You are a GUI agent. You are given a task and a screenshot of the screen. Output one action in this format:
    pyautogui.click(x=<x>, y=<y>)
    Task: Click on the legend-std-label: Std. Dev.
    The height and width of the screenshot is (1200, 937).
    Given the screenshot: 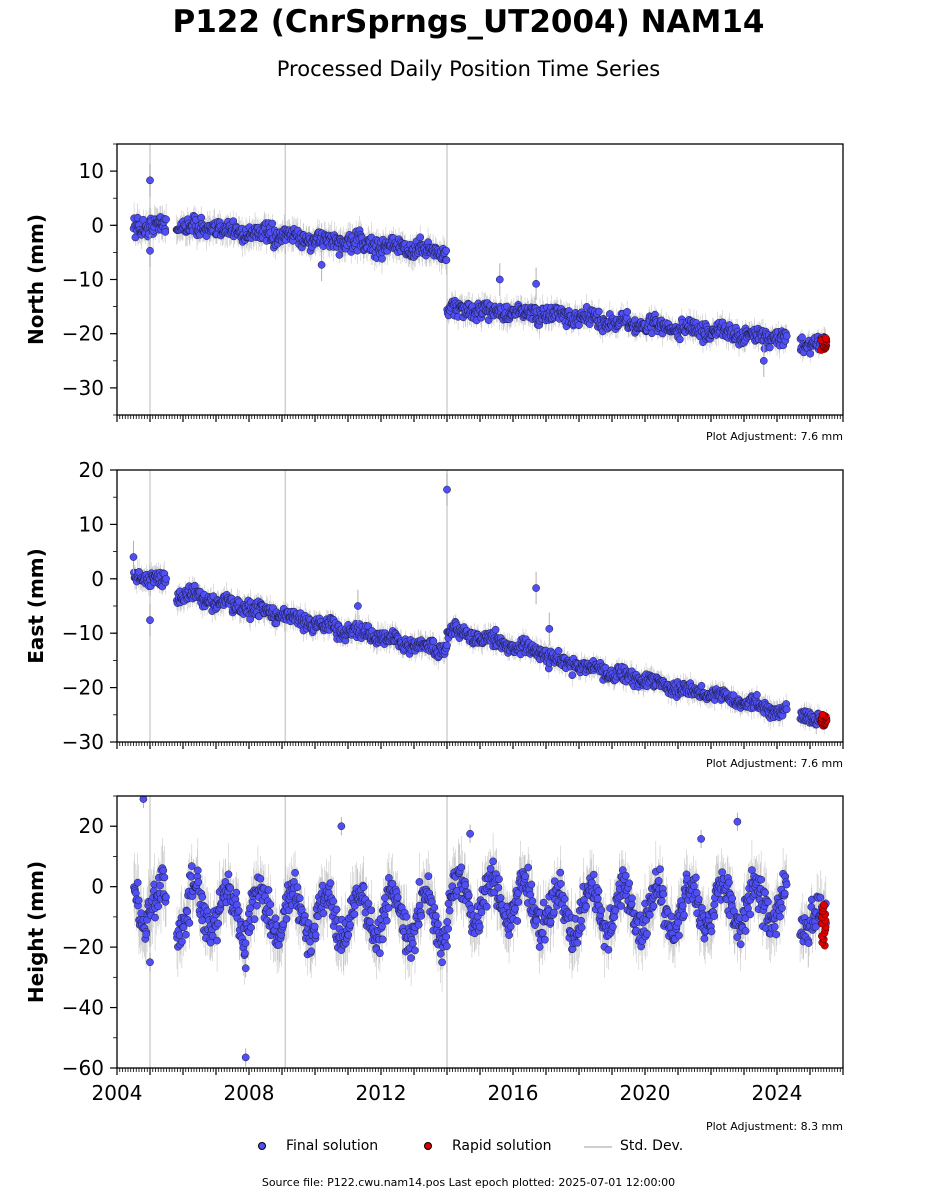 What is the action you would take?
    pyautogui.click(x=652, y=1146)
    